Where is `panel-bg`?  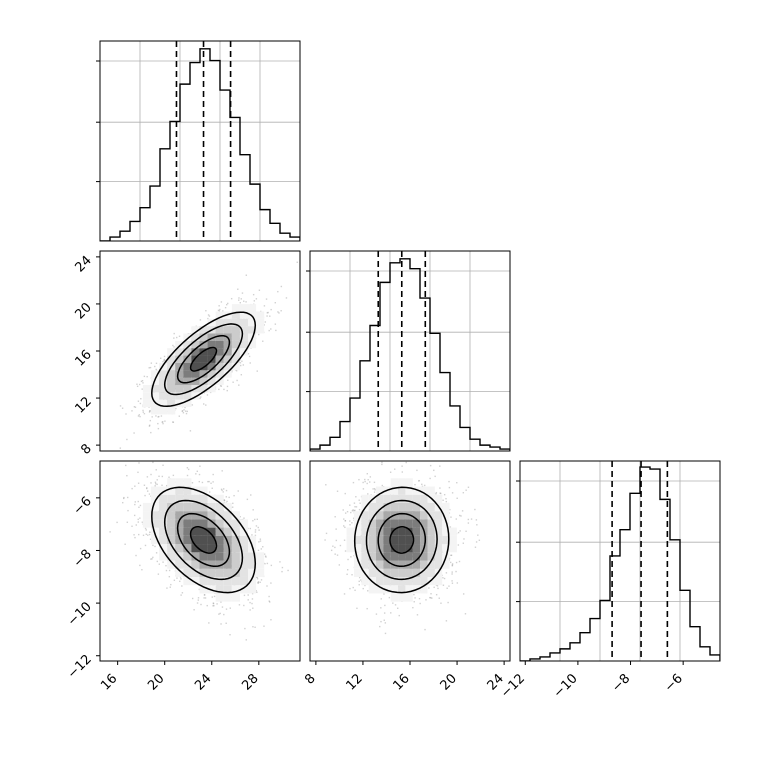
panel-bg is located at coordinates (200, 141).